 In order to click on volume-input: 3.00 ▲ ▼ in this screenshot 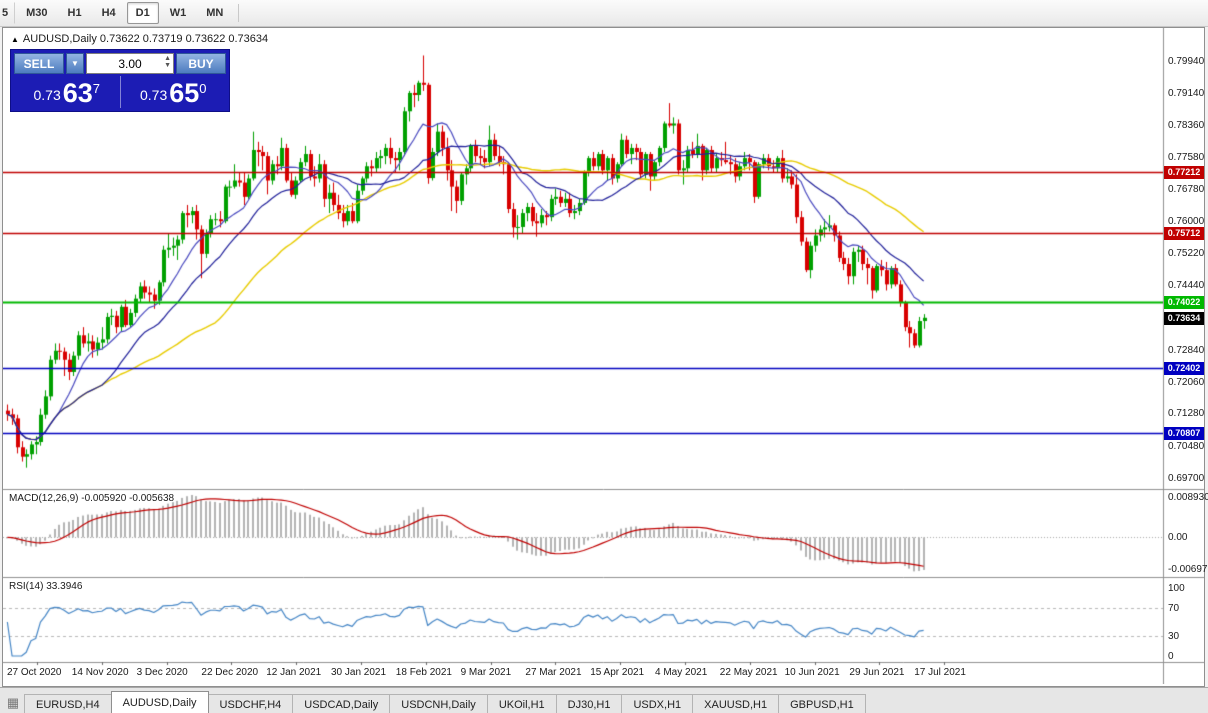, I will do `click(130, 63)`.